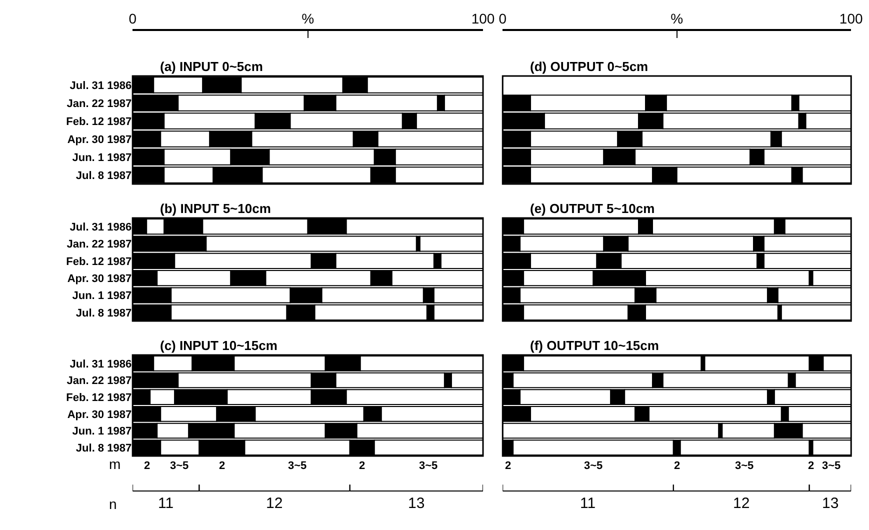 The image size is (869, 530). What do you see at coordinates (592, 208) in the screenshot?
I see `chart-title: (e) OUTPUT 5~10cm` at bounding box center [592, 208].